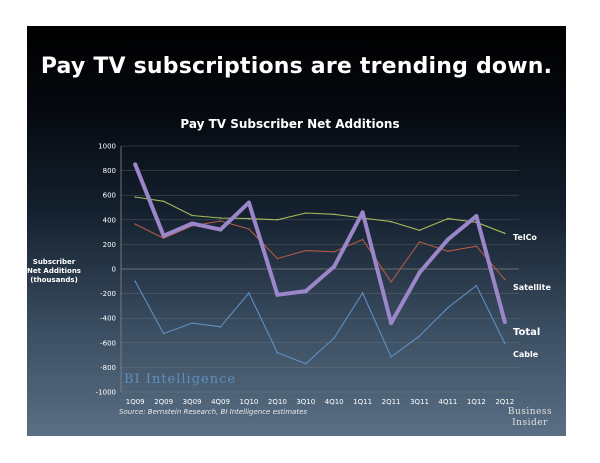  Describe the element at coordinates (530, 412) in the screenshot. I see `brand-line-1: Business` at that location.